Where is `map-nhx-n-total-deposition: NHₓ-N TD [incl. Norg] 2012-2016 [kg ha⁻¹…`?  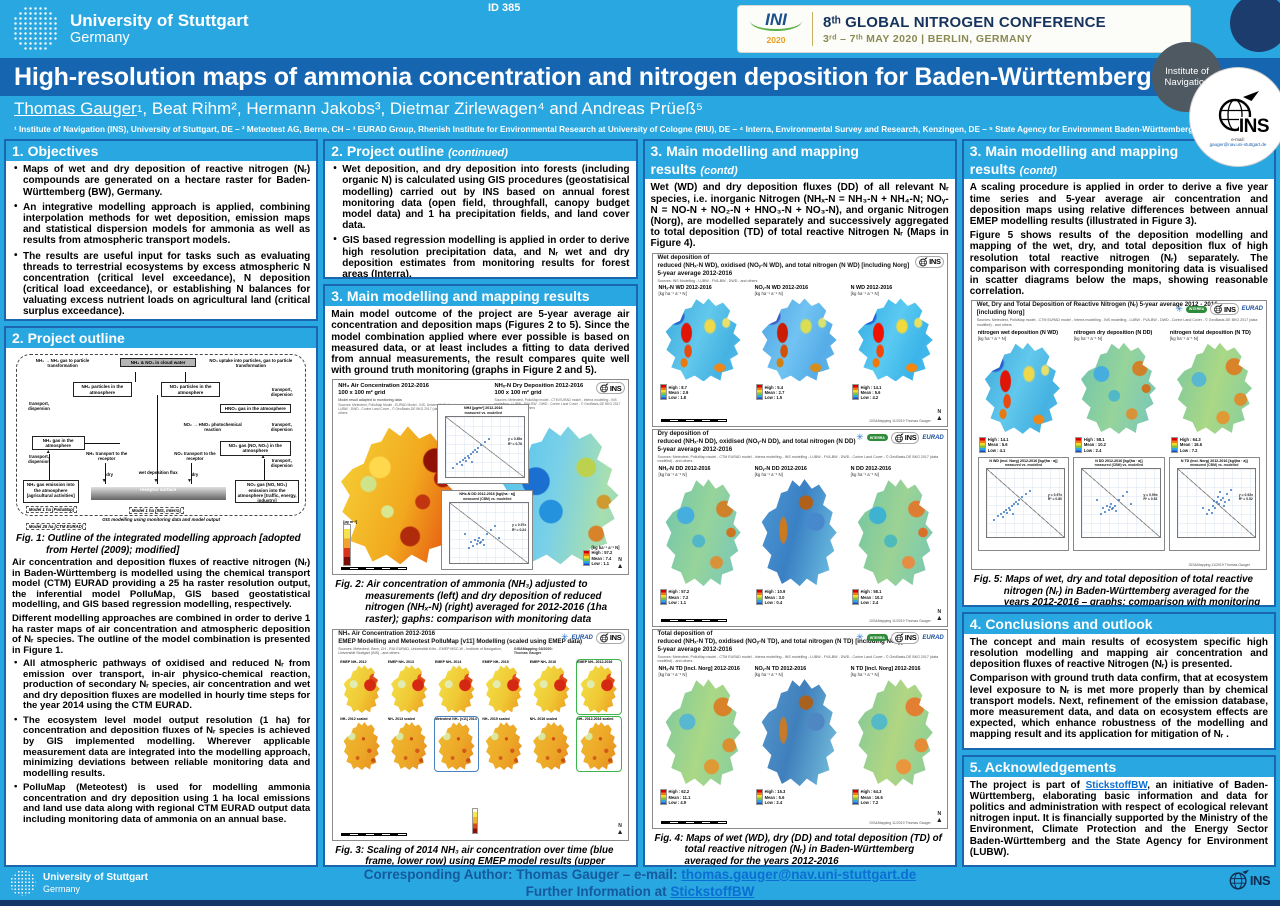
map-nhx-n-total-deposition: NHₓ-N TD [incl. Norg] 2012-2016 [kg ha⁻¹… is located at coordinates (704, 736).